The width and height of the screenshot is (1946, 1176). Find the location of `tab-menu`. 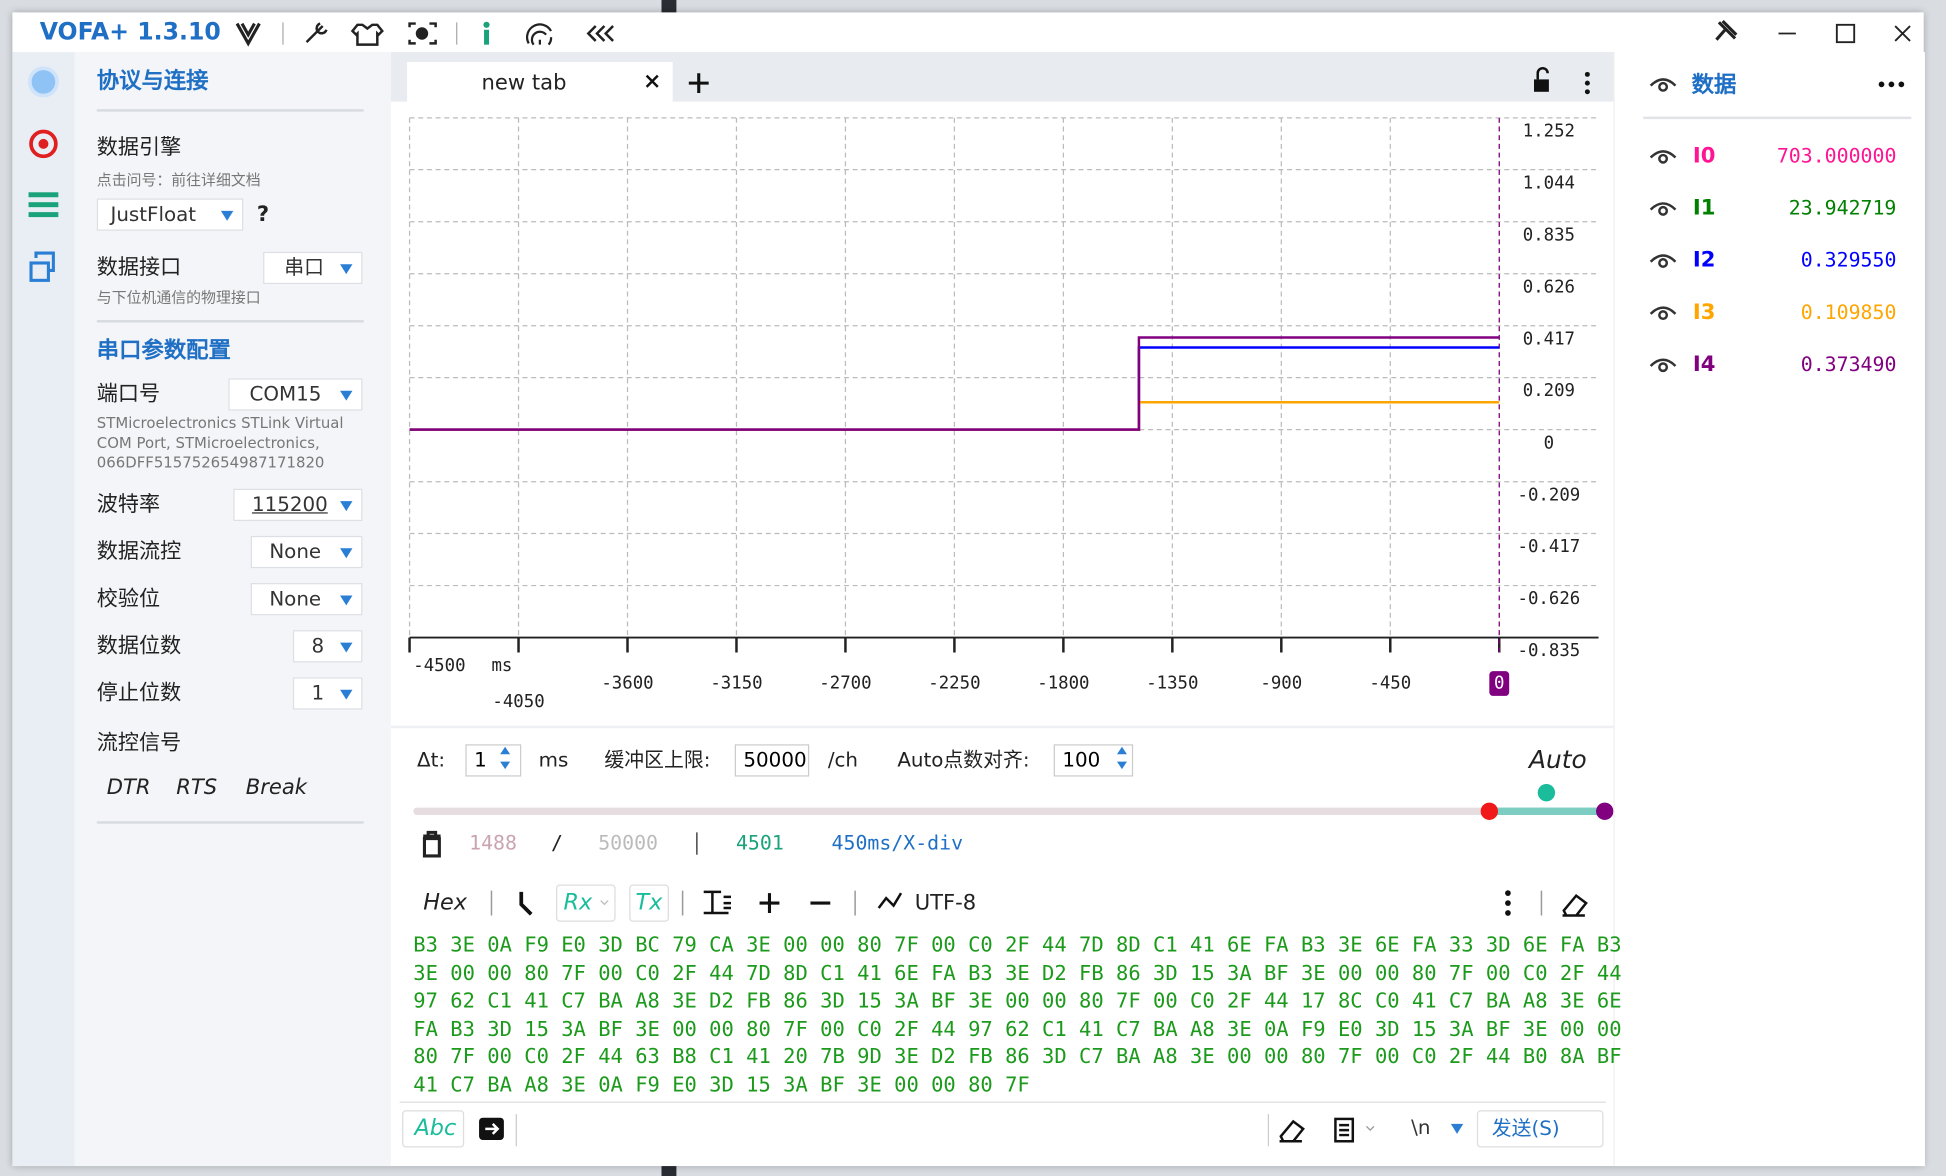

tab-menu is located at coordinates (1587, 83).